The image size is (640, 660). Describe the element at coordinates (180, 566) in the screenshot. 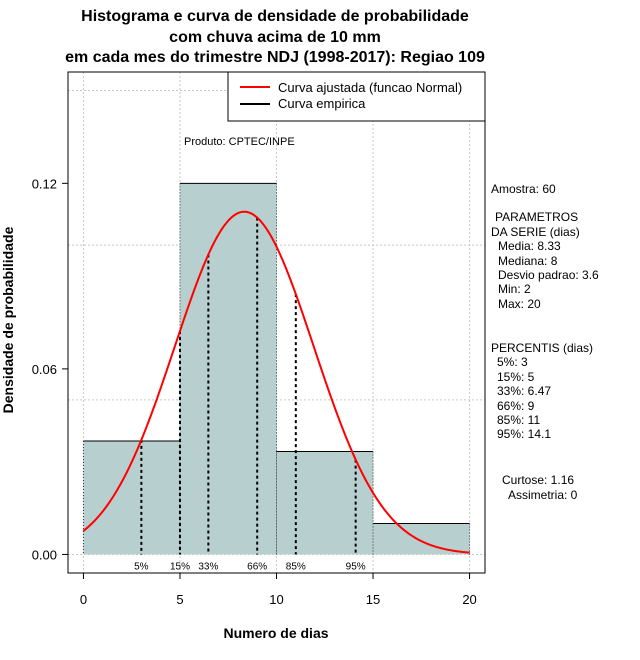

I see `percentile-label: 15%` at that location.